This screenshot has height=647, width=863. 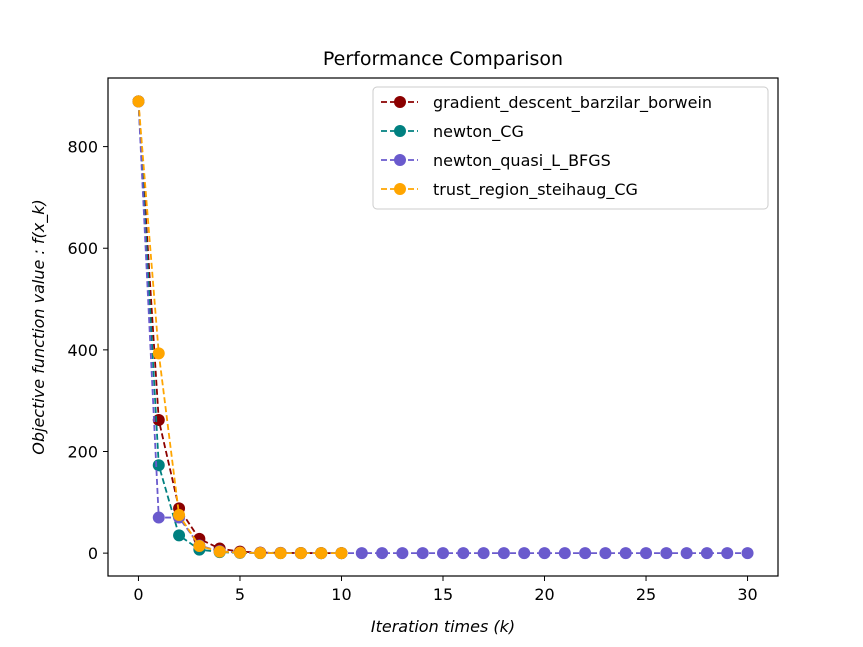 What do you see at coordinates (82, 350) in the screenshot?
I see `y-tick-label: 400` at bounding box center [82, 350].